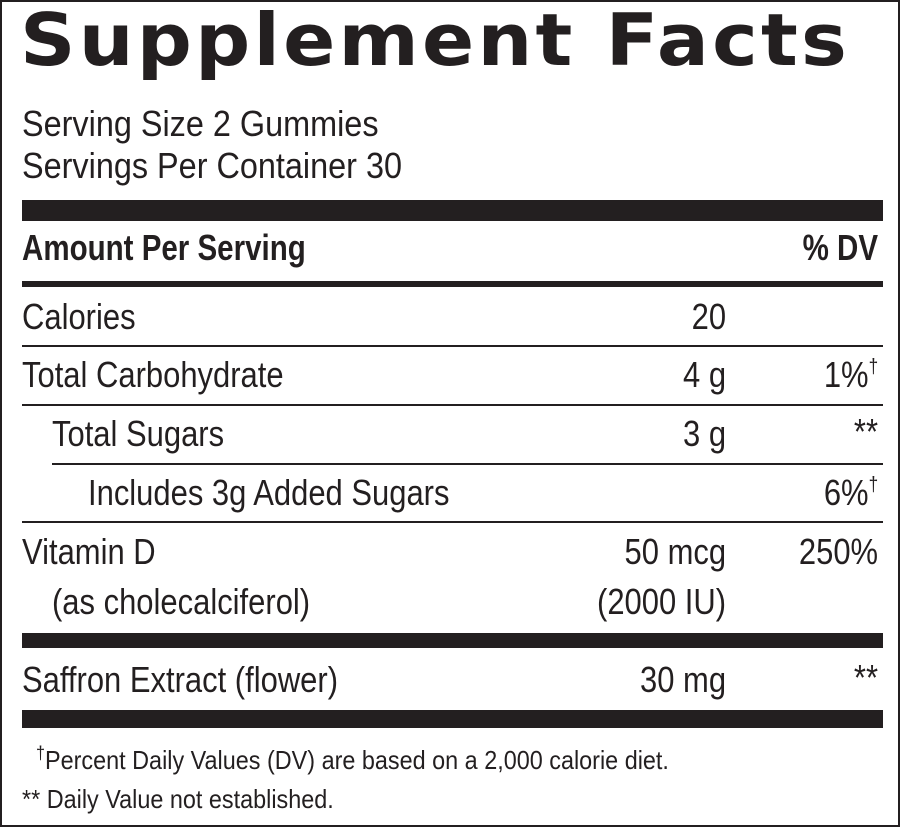  I want to click on amount-per-serving-header: Amount Per Serving, so click(164, 247).